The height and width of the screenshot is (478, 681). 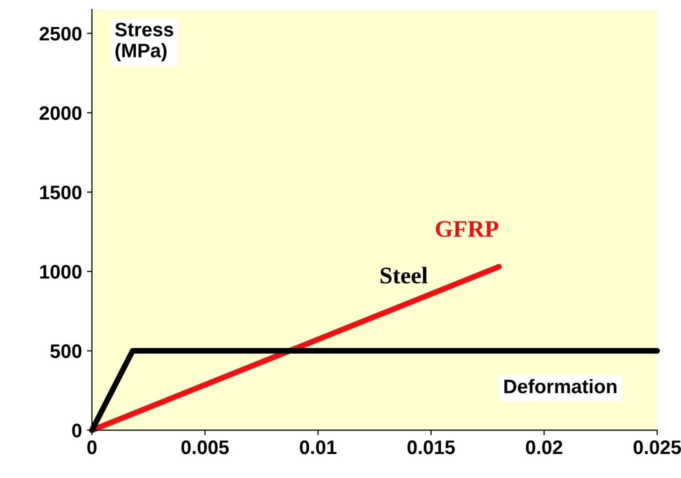 What do you see at coordinates (61, 33) in the screenshot?
I see `y-tick-label: 2500` at bounding box center [61, 33].